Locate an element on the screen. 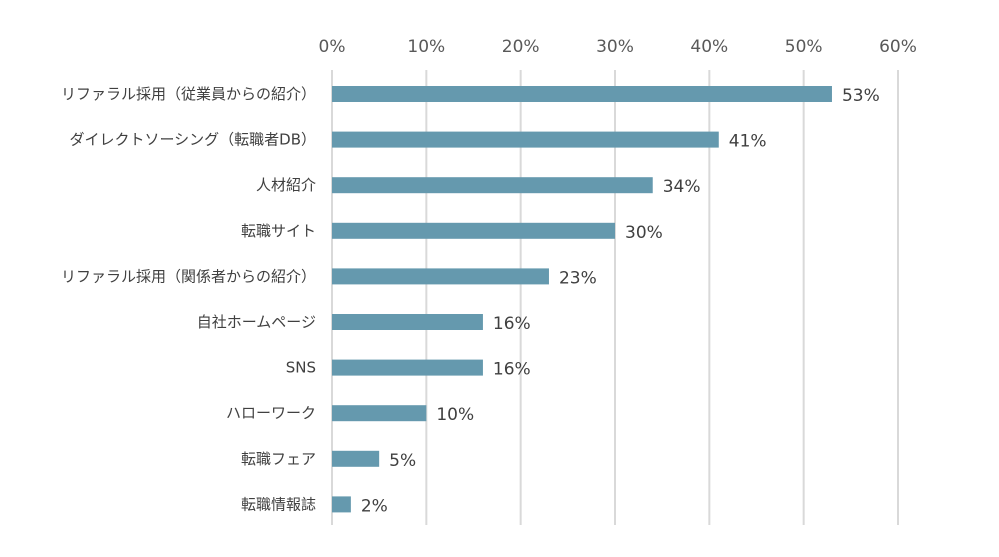  data-label: 53% is located at coordinates (861, 96).